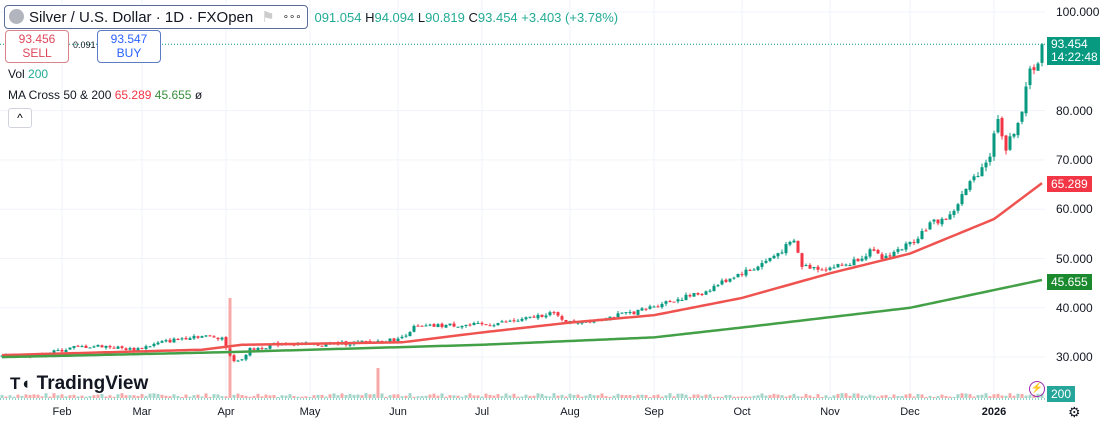  Describe the element at coordinates (268, 17) in the screenshot. I see `flag-icon: ⚑` at that location.